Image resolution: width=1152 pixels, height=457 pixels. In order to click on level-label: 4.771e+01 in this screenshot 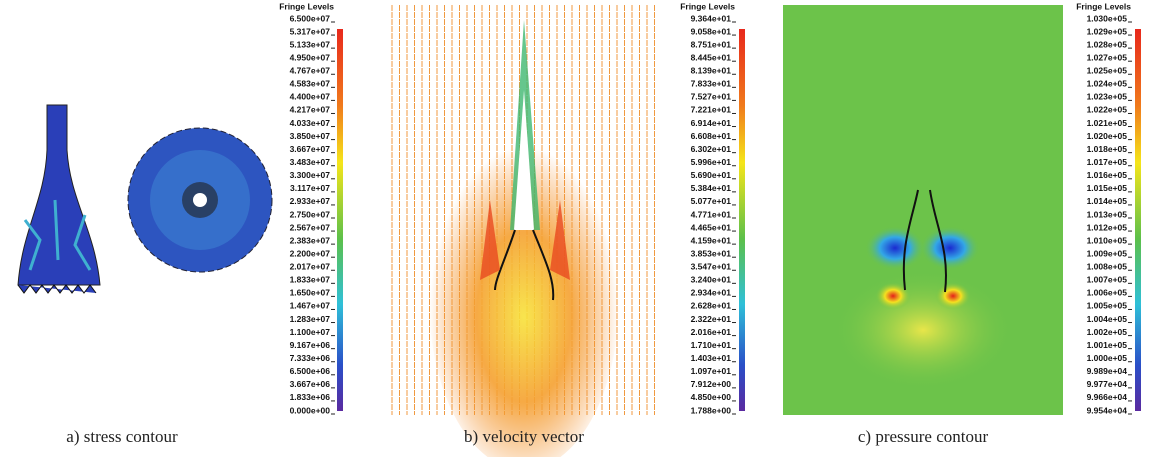, I will do `click(711, 214)`.